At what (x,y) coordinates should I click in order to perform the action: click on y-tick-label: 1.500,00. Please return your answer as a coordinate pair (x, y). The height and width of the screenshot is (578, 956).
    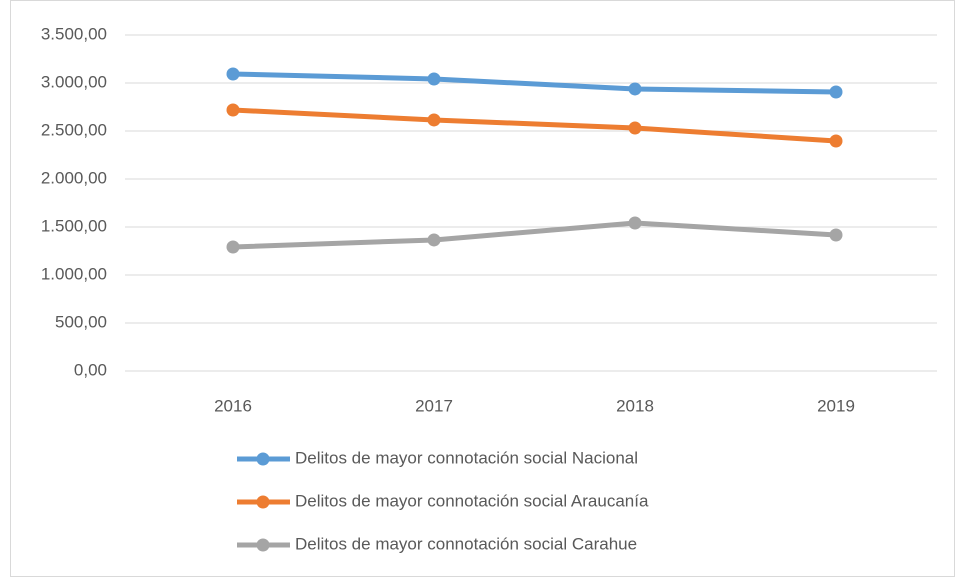
    Looking at the image, I should click on (74, 225).